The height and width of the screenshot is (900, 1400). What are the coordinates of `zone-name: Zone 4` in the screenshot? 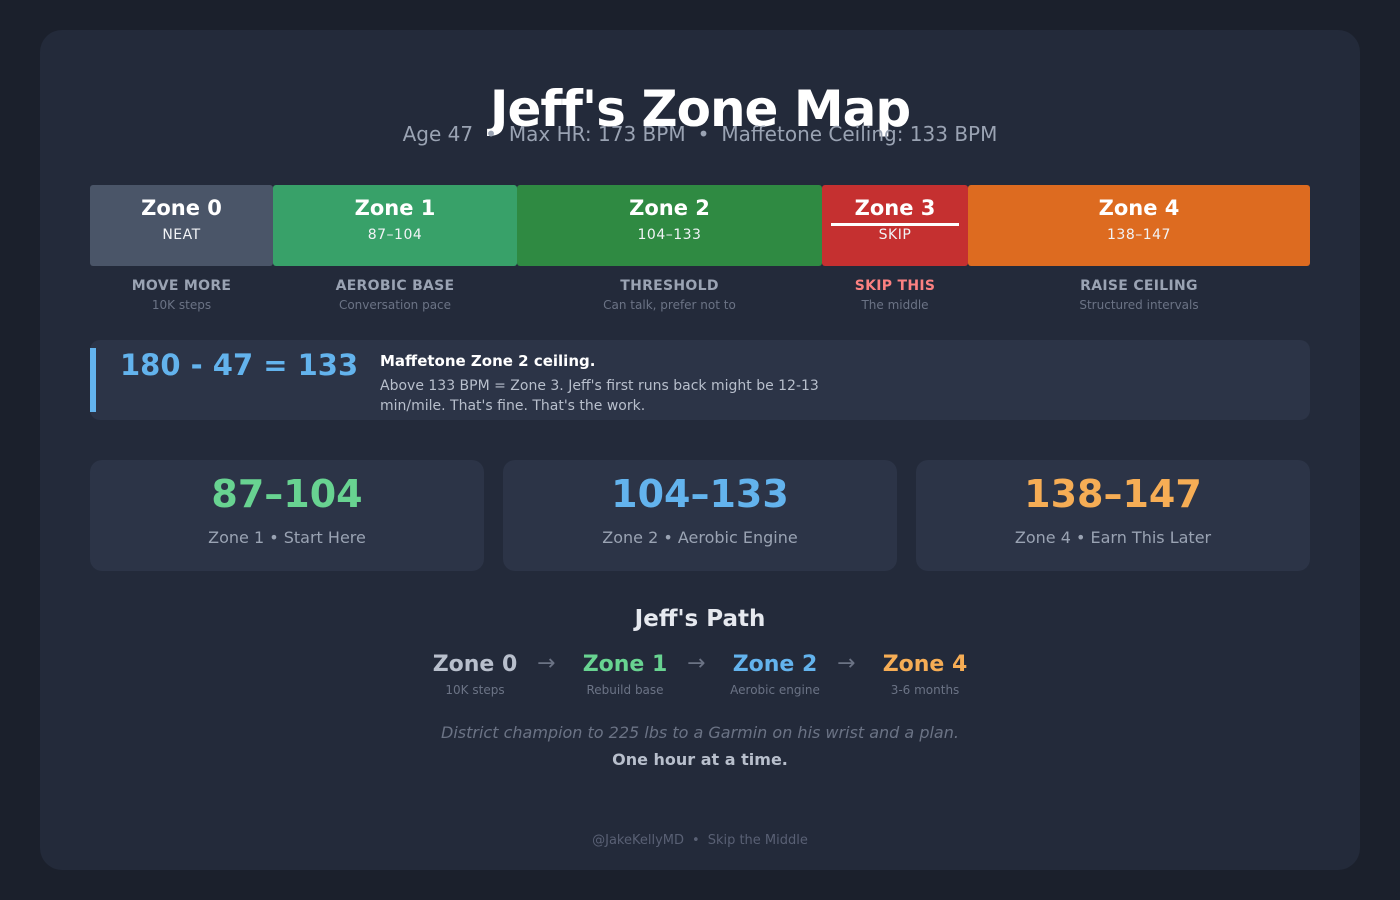 It's located at (1139, 208).